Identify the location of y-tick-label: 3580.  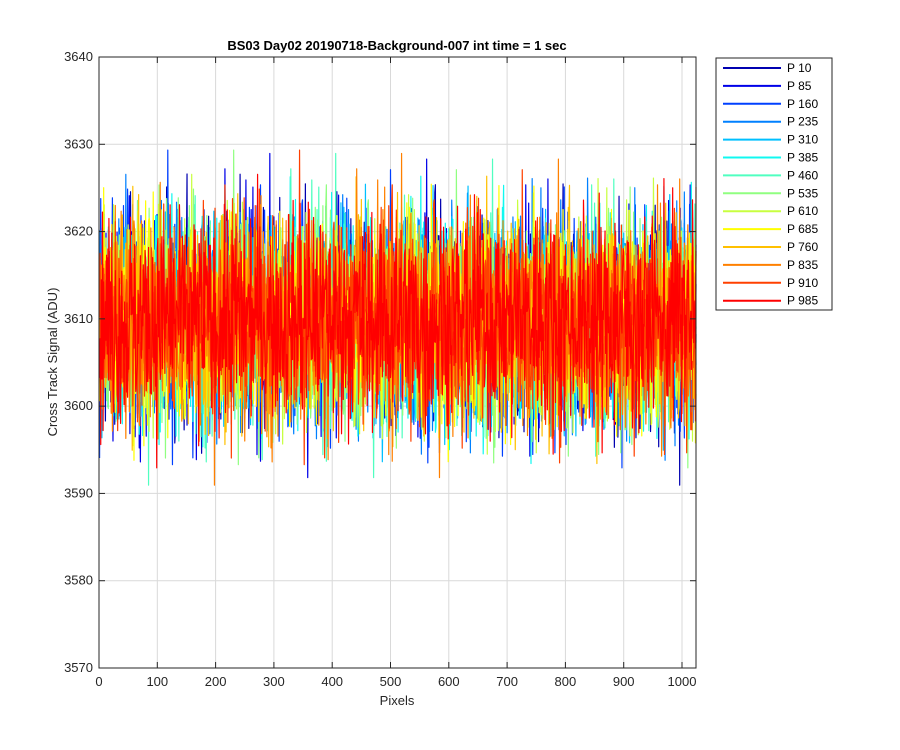
(78, 580).